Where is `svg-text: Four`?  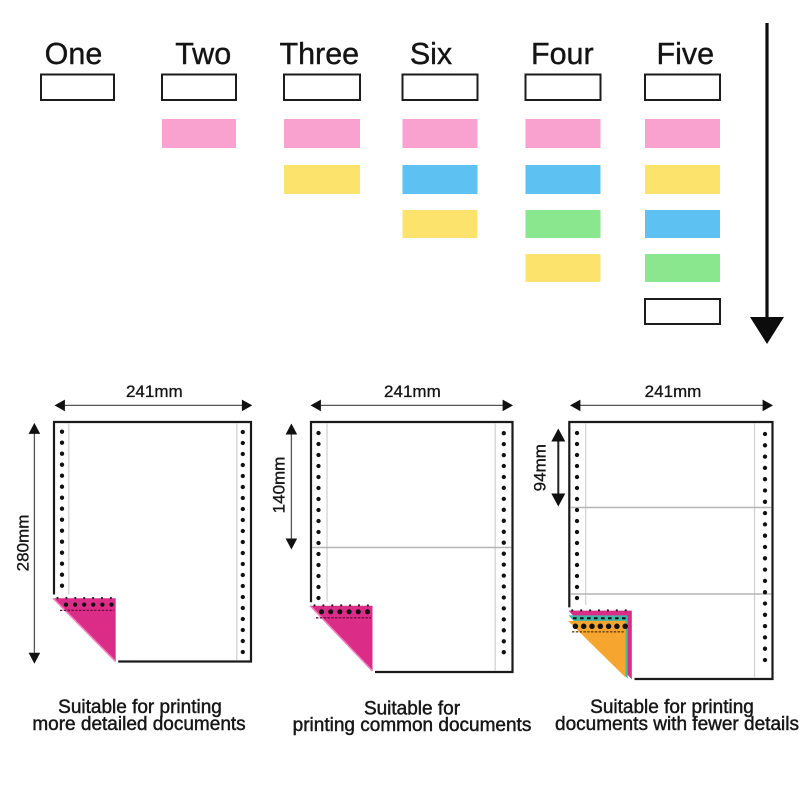
svg-text: Four is located at coordinates (562, 54).